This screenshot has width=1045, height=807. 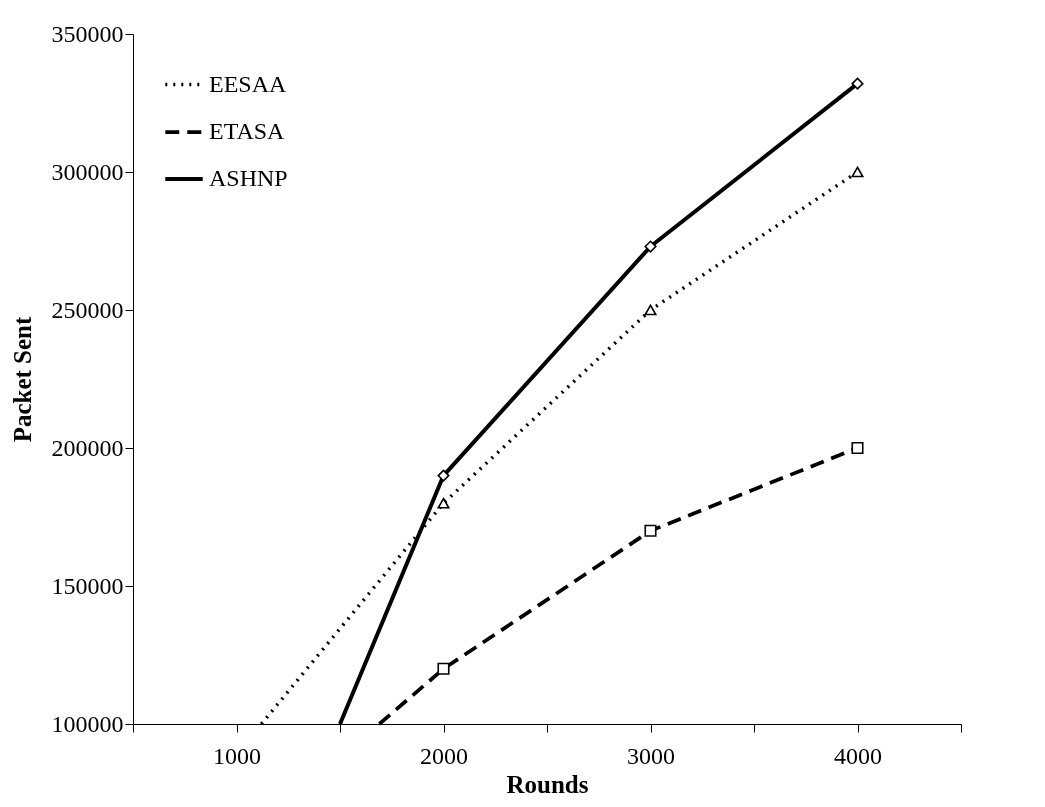 I want to click on x-tick-label: 2000, so click(x=444, y=755).